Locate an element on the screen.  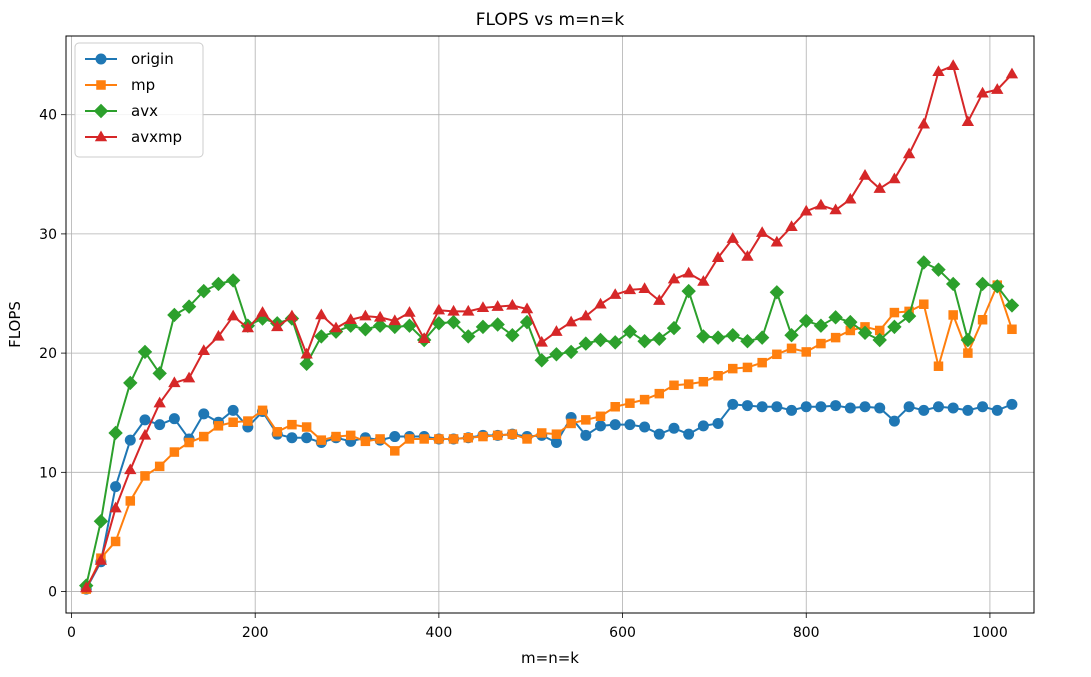
legend-item-avxmp: avxmp is located at coordinates (133, 137).